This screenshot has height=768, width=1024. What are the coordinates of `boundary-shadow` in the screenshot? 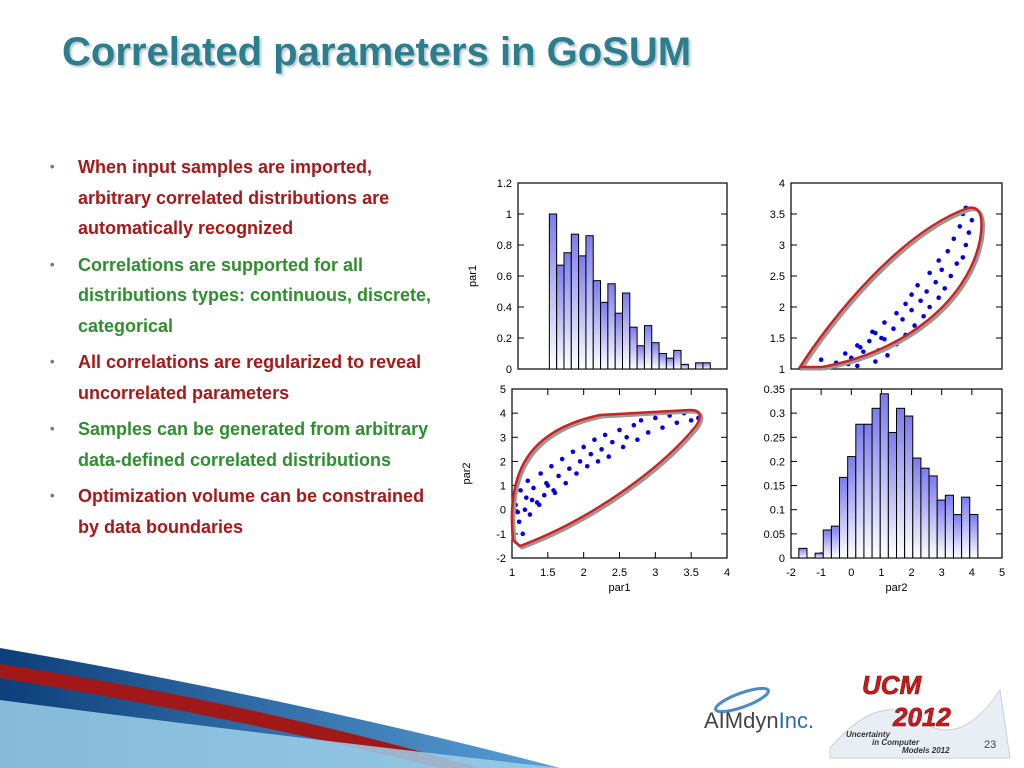 It's located at (892, 289).